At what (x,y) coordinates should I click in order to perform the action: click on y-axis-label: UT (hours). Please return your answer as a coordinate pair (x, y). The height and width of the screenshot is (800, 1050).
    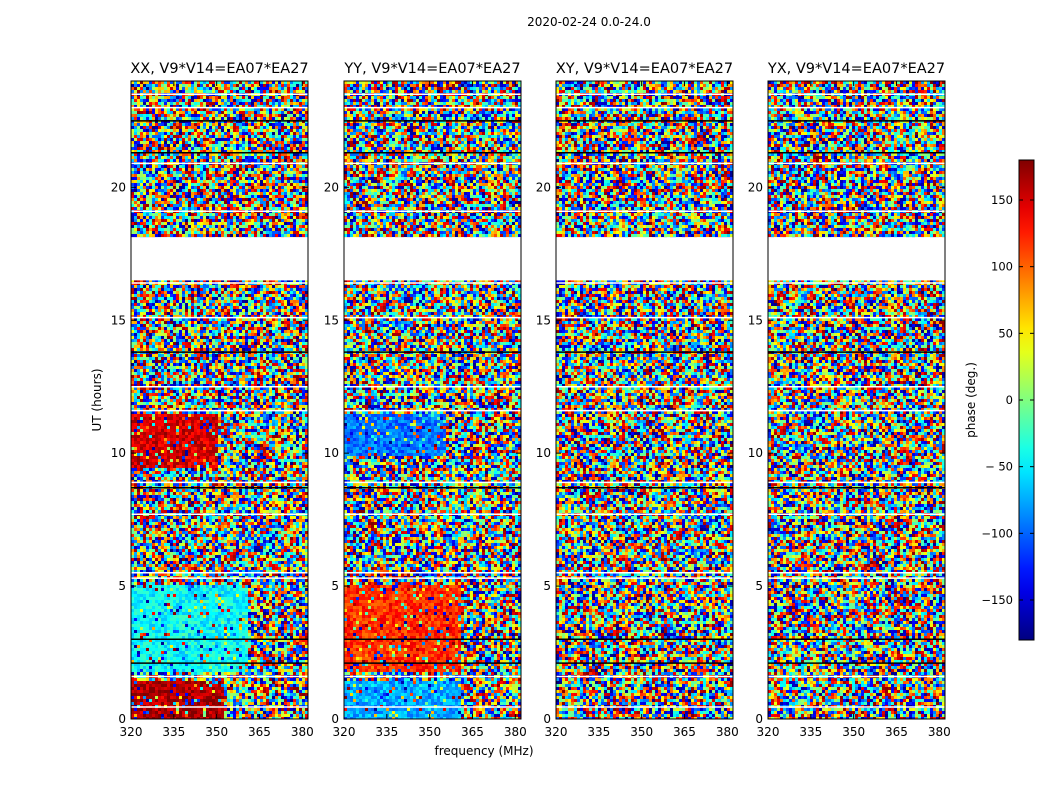
    Looking at the image, I should click on (97, 399).